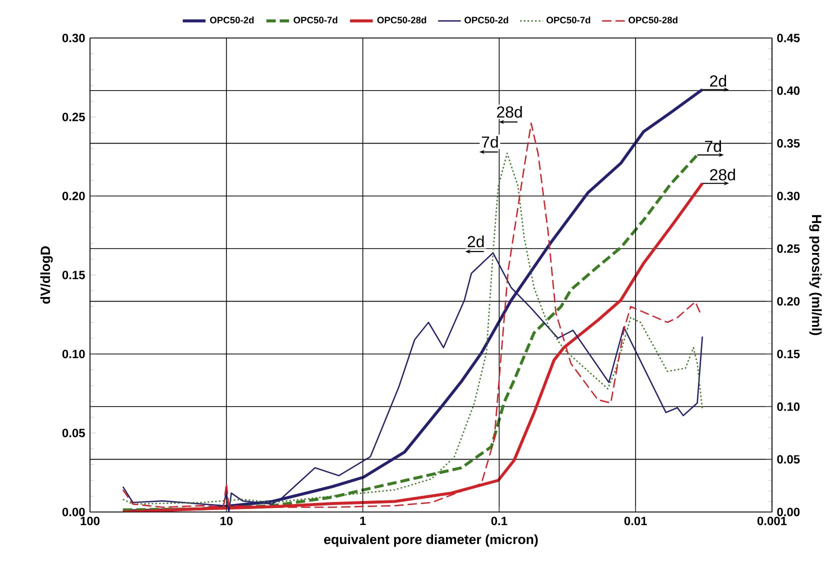  Describe the element at coordinates (499, 521) in the screenshot. I see `x-tick-label: 0.1` at that location.